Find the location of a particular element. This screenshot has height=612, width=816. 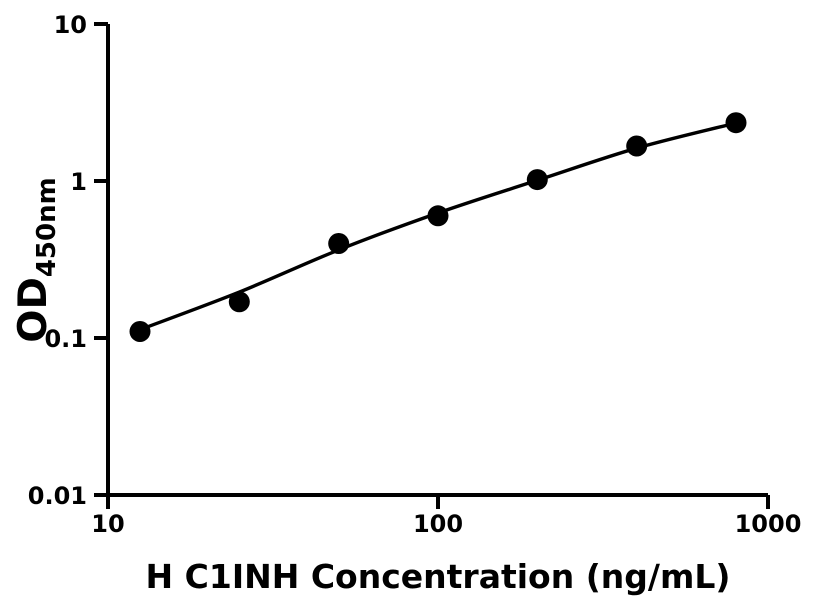

y-axis-title: OD450nm is located at coordinates (36, 259).